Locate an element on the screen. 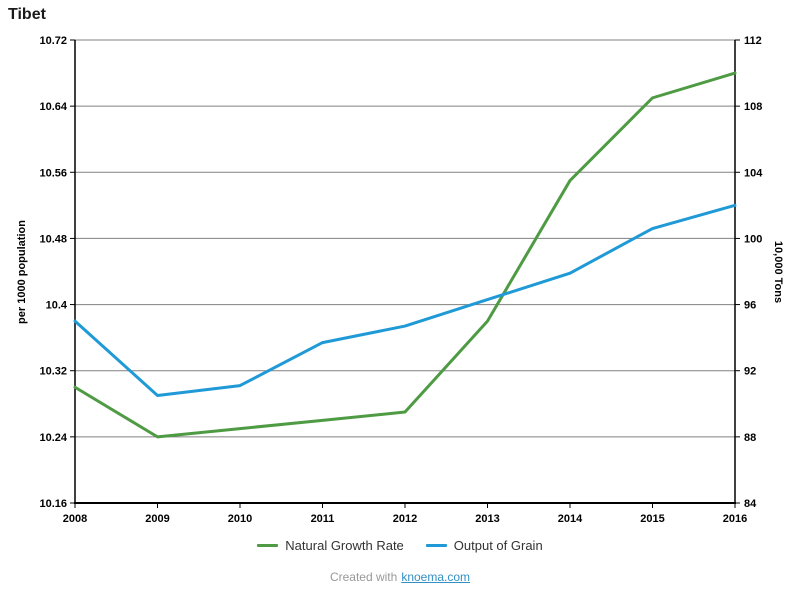  x-axis-tick-label: 2011 is located at coordinates (323, 519).